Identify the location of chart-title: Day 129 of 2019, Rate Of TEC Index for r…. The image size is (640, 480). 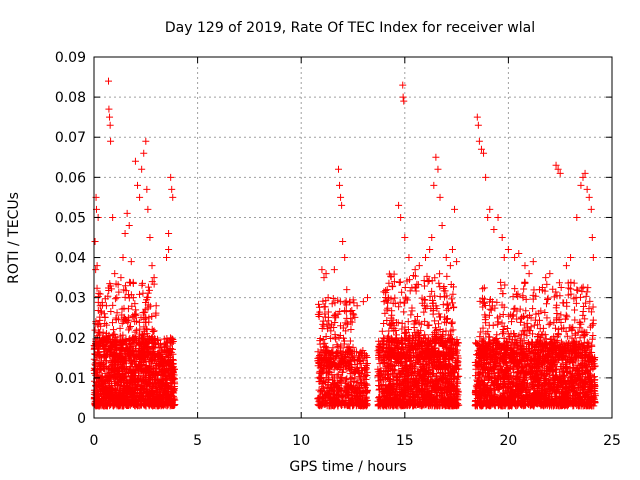
(350, 28).